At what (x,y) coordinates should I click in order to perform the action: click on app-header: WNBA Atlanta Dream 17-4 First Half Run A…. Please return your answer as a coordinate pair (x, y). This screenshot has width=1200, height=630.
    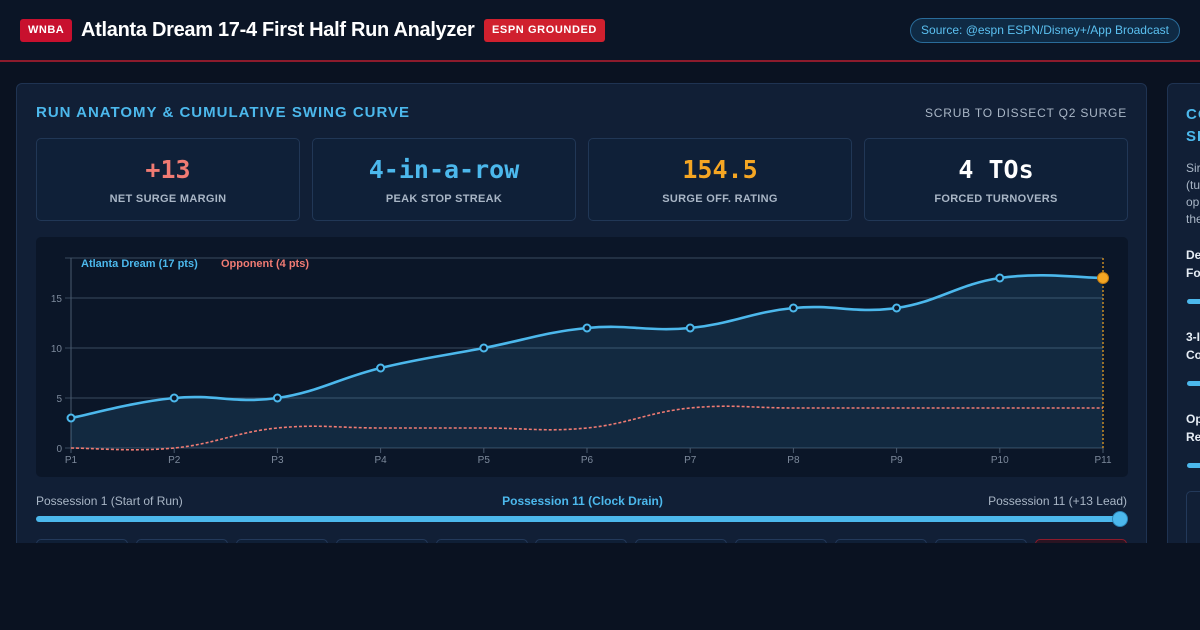
    Looking at the image, I should click on (600, 31).